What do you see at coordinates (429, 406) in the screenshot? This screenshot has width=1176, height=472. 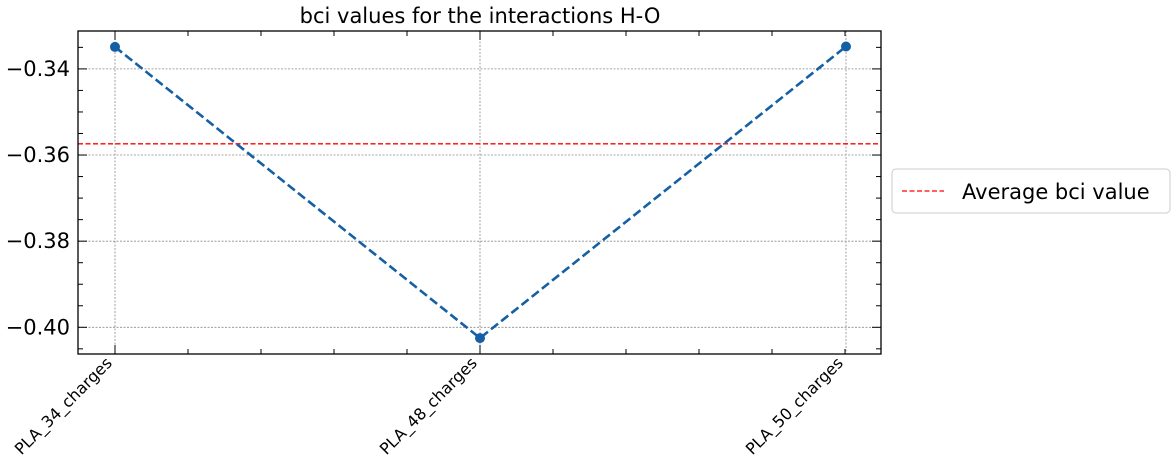 I see `x-tick-label: PLA_48_charges` at bounding box center [429, 406].